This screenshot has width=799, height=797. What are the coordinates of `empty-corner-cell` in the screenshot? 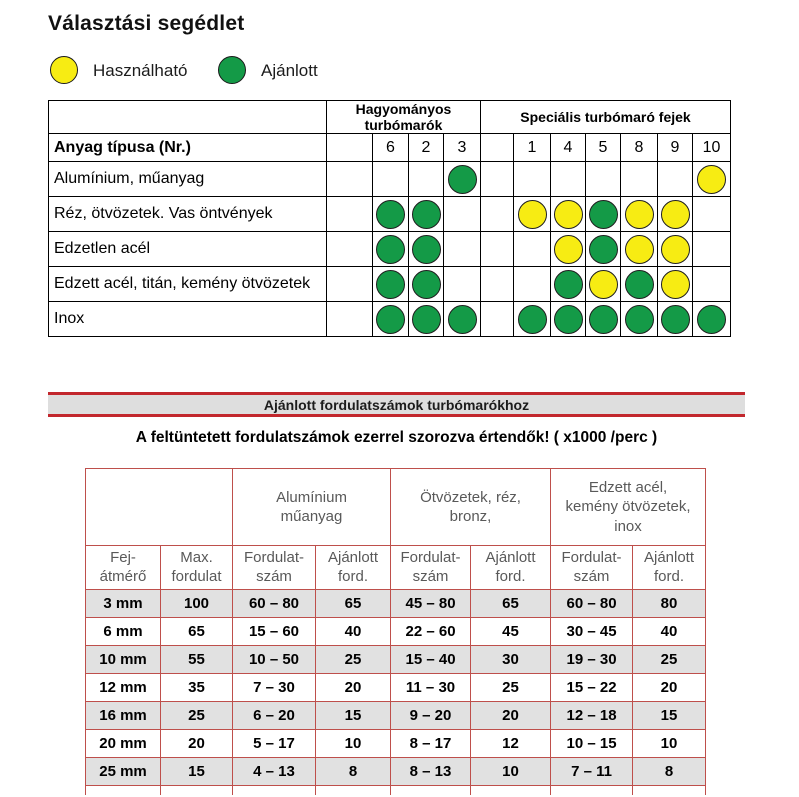 It's located at (187, 117).